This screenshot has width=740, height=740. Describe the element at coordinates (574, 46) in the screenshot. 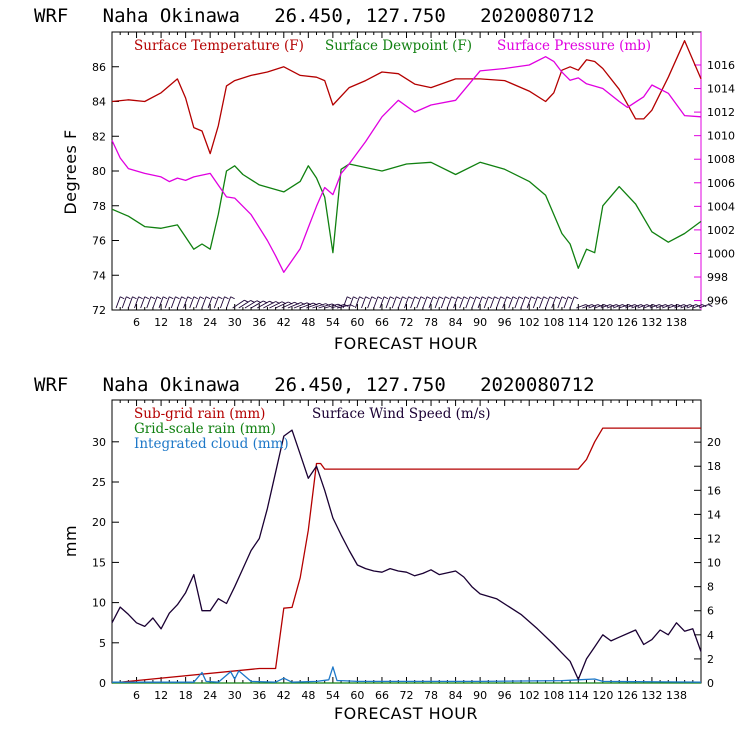

I see `legend-surface-pressure: Surface Pressure (mb)` at that location.